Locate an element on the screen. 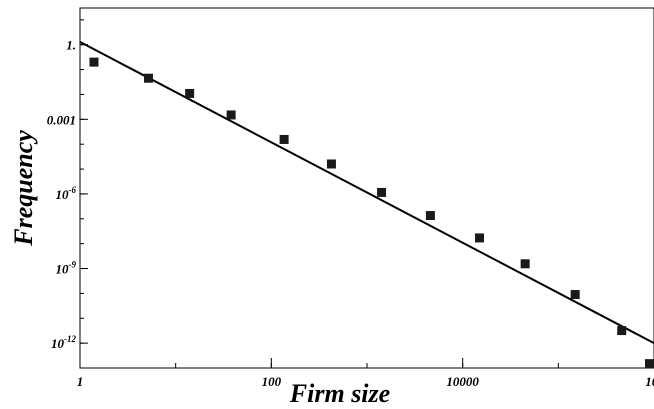  x-tick-label: 10000 is located at coordinates (462, 381).